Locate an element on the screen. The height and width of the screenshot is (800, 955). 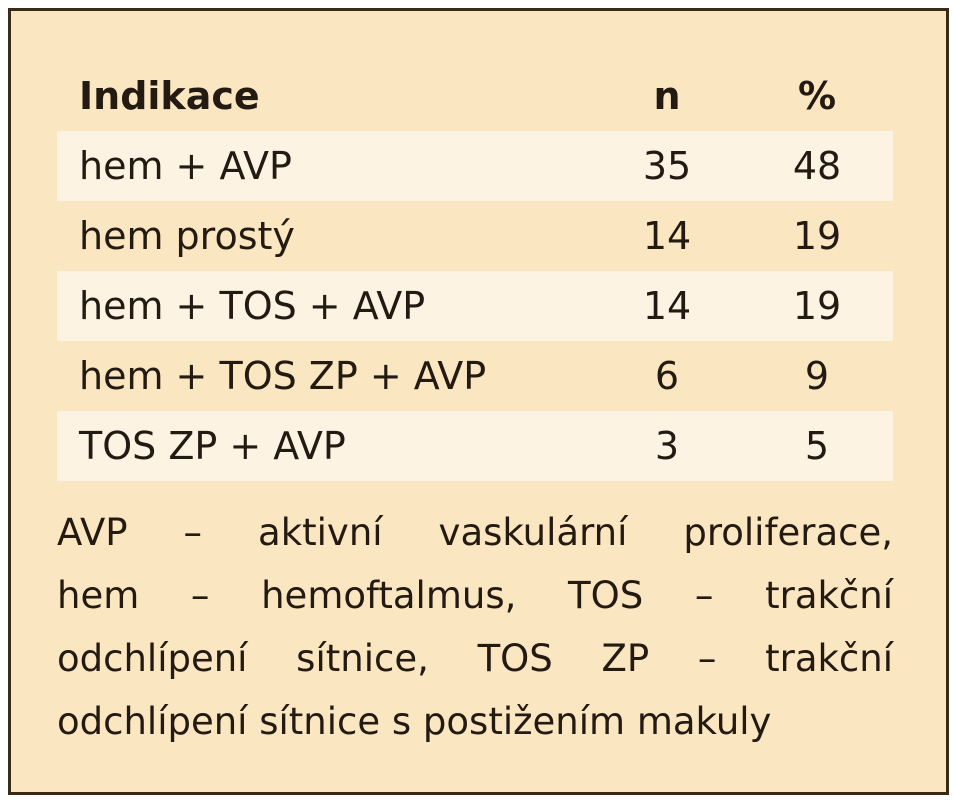
table-cell: hem + TOS + AVP is located at coordinates (252, 306).